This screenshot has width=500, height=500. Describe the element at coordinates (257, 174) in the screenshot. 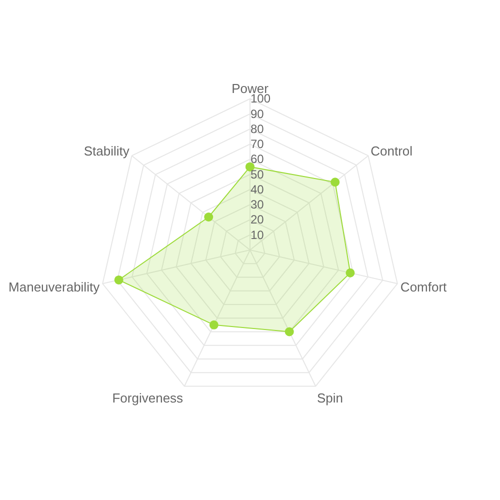

I see `y-tick-label: 50` at that location.